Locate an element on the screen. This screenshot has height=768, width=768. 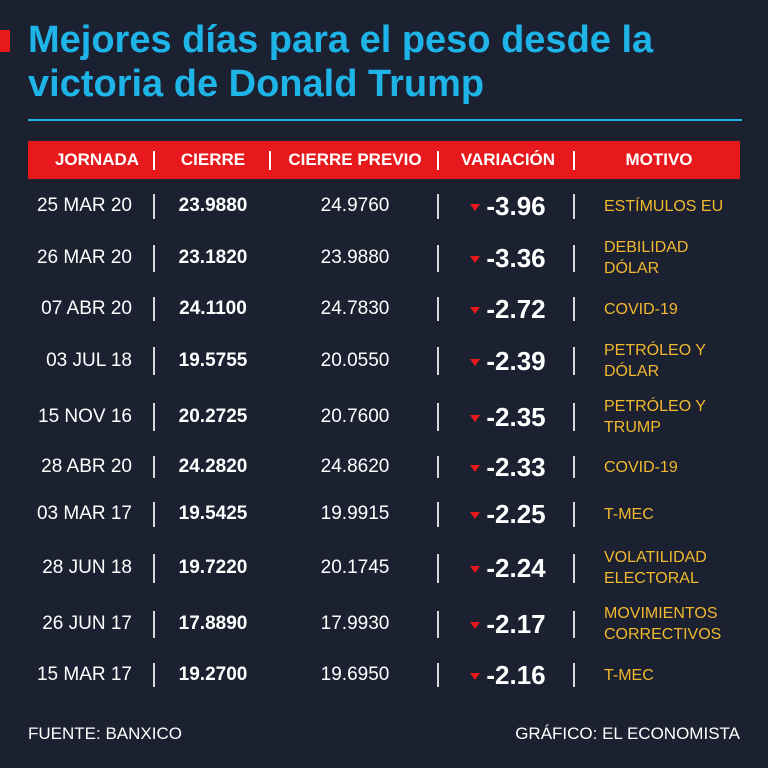
cierre-cell: 19.5755 is located at coordinates (213, 360).